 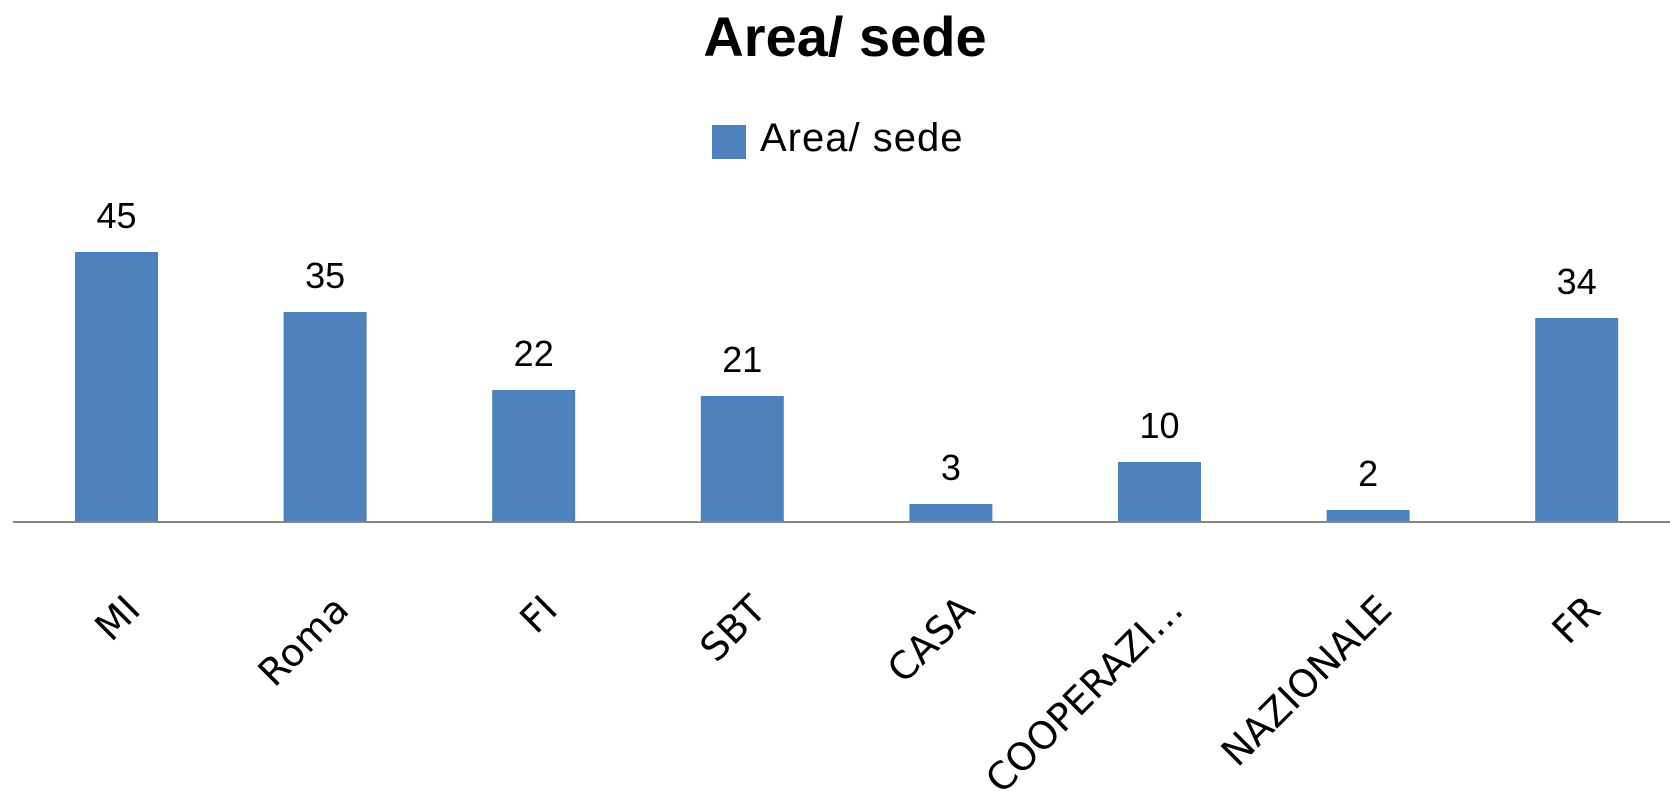 What do you see at coordinates (845, 36) in the screenshot?
I see `chart-title: Area/ sede` at bounding box center [845, 36].